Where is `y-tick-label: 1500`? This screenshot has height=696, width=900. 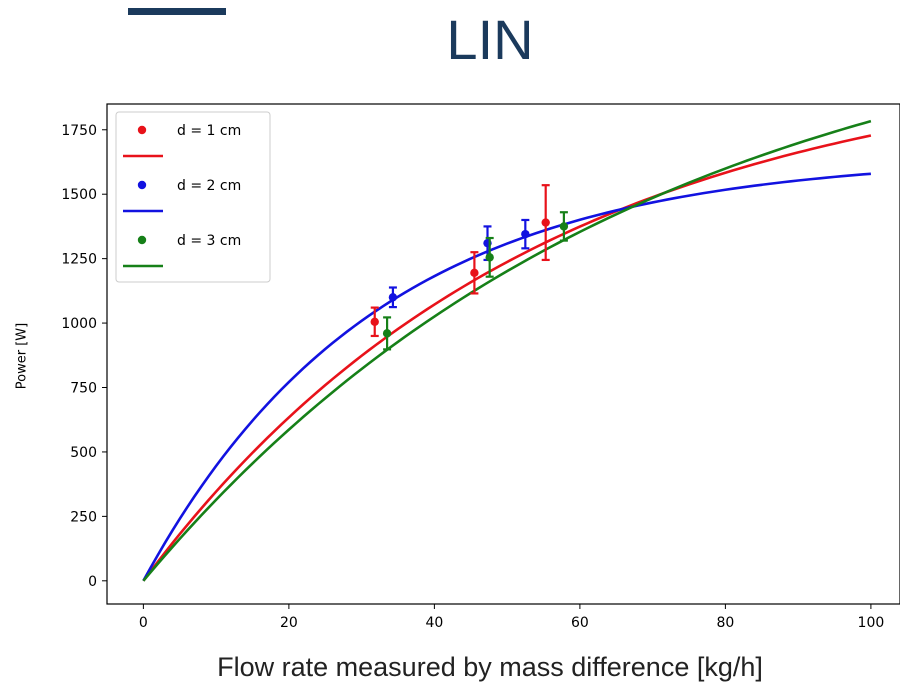 y-tick-label: 1500 is located at coordinates (79, 195).